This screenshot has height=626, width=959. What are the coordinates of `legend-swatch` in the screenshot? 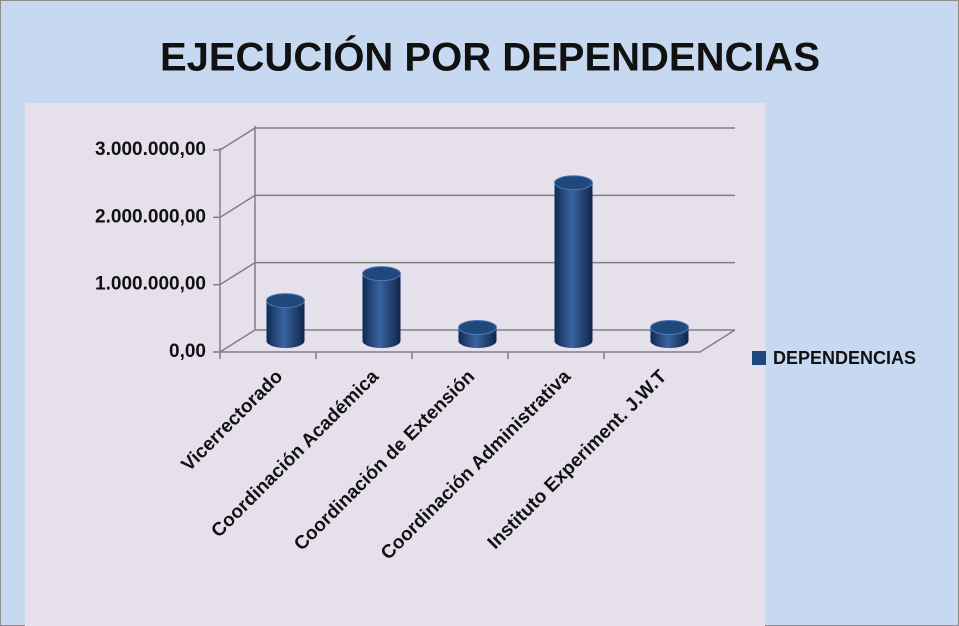 It's located at (759, 358).